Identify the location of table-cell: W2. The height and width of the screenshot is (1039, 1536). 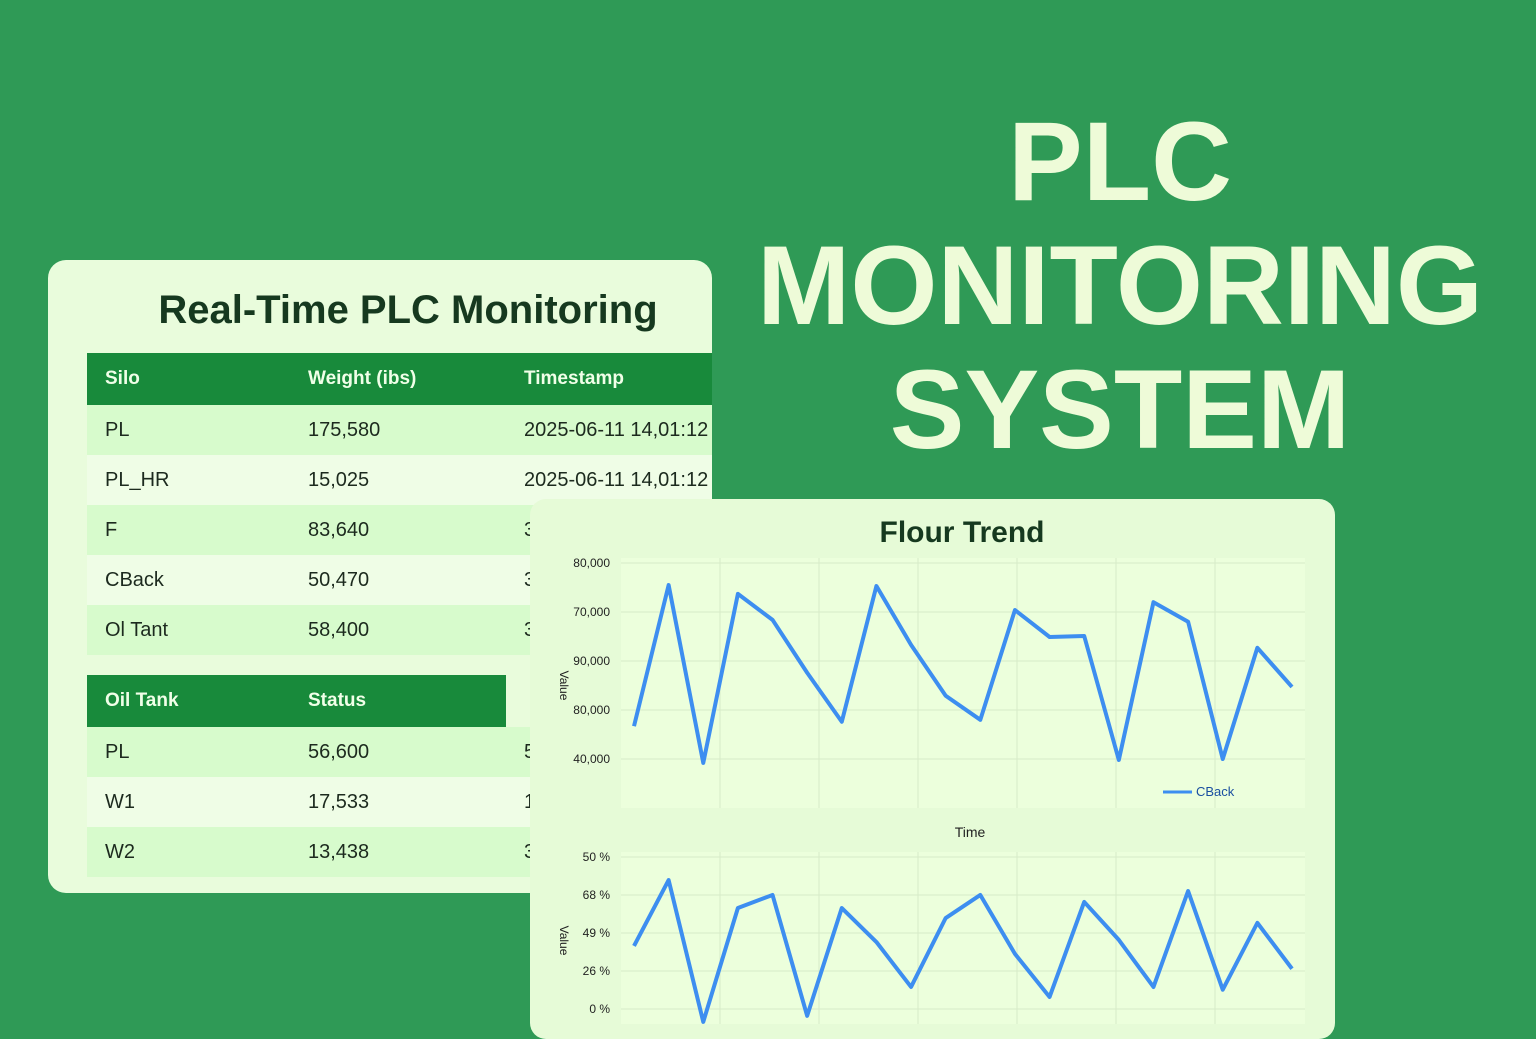
(188, 852).